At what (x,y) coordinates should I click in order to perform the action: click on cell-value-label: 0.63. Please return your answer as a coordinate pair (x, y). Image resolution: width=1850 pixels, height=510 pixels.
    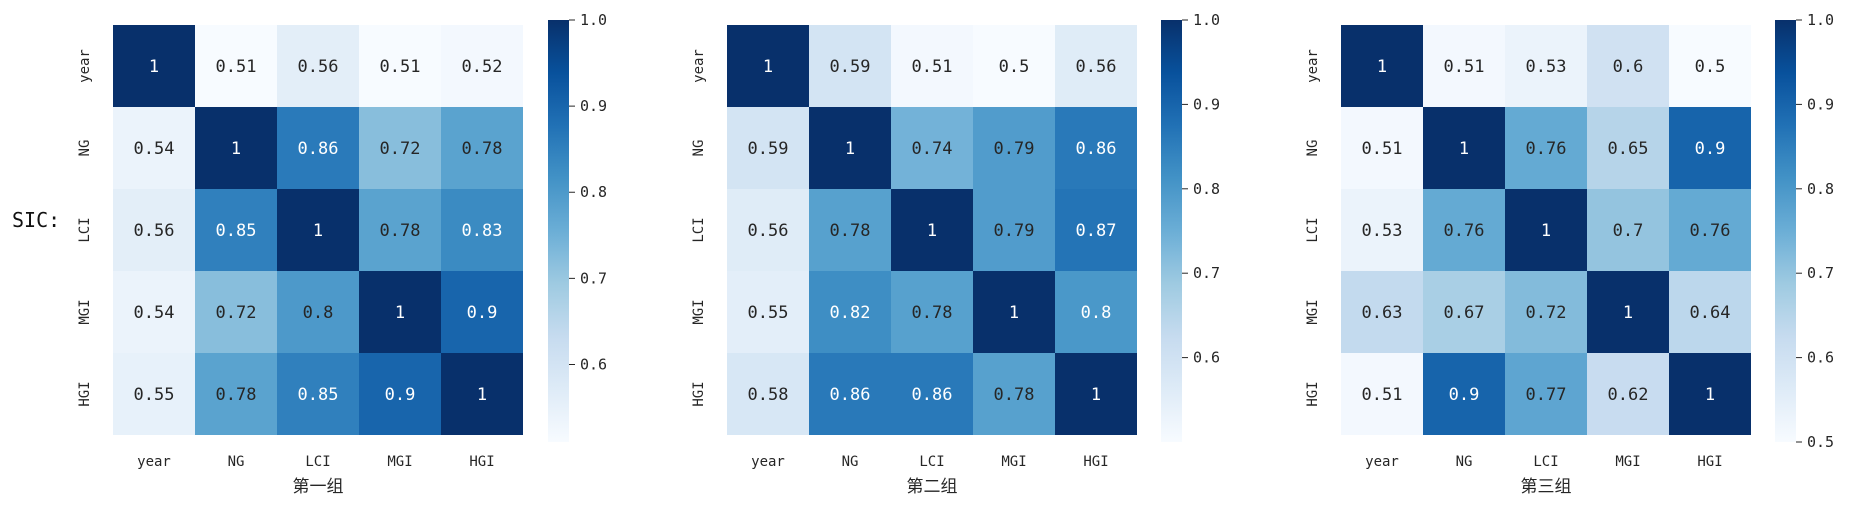
    Looking at the image, I should click on (1382, 313).